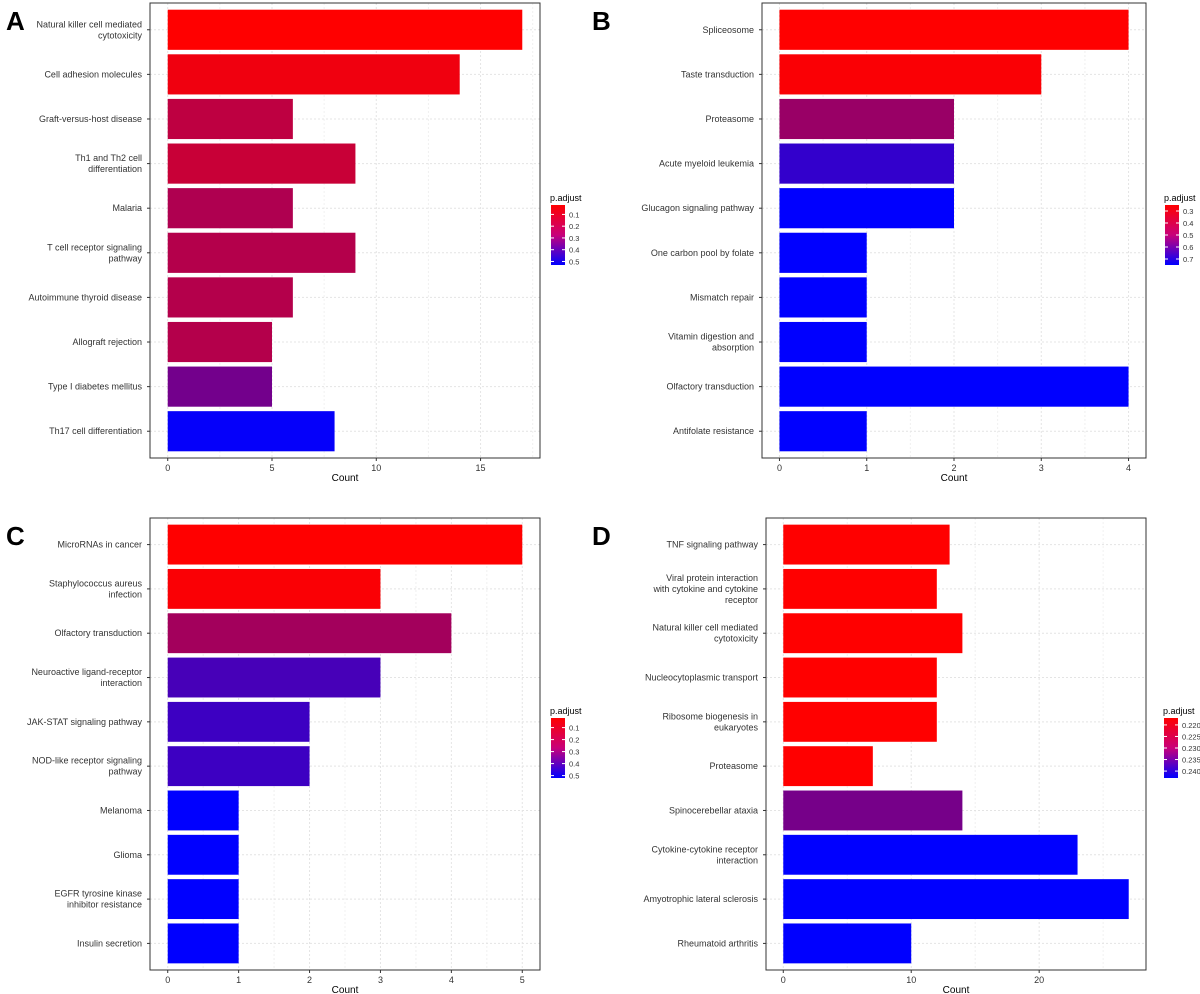 The image size is (1200, 994). What do you see at coordinates (697, 208) in the screenshot?
I see `category-label: Glucagon signaling pathway` at bounding box center [697, 208].